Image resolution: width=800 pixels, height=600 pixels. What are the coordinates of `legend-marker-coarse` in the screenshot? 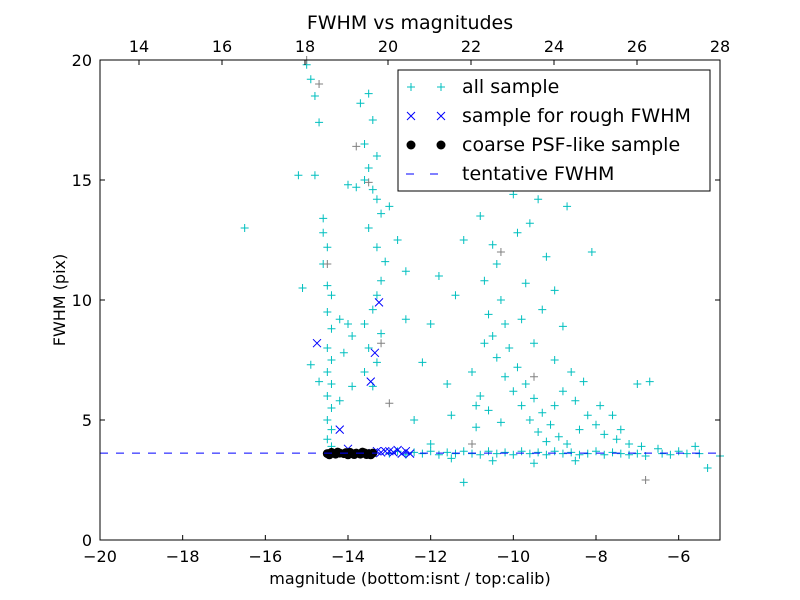 It's located at (411, 145).